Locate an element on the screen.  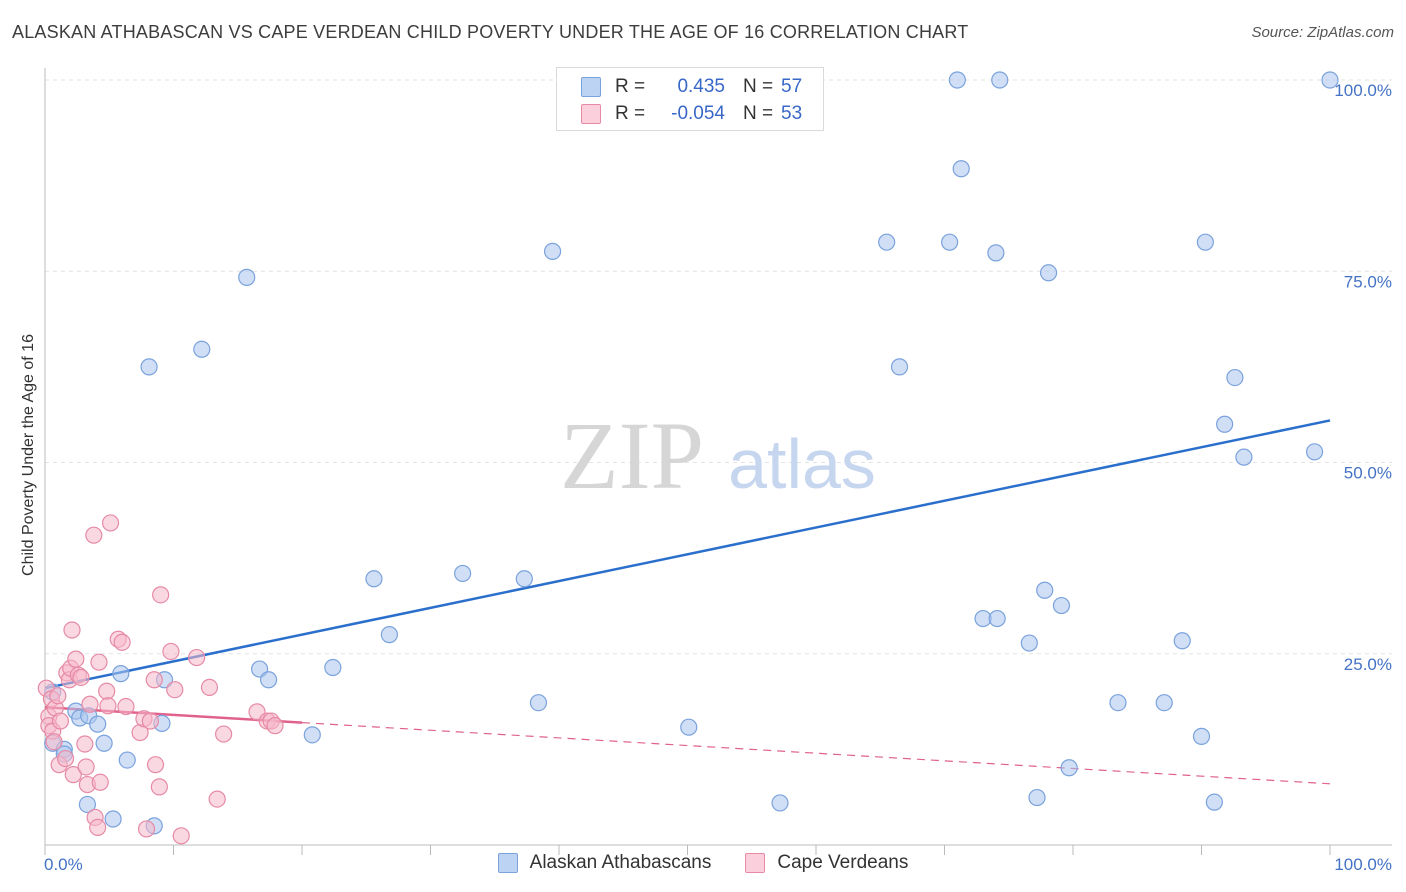
legend-row-cape-verdeans: R = -0.054 N = 53 is located at coordinates (691, 114).